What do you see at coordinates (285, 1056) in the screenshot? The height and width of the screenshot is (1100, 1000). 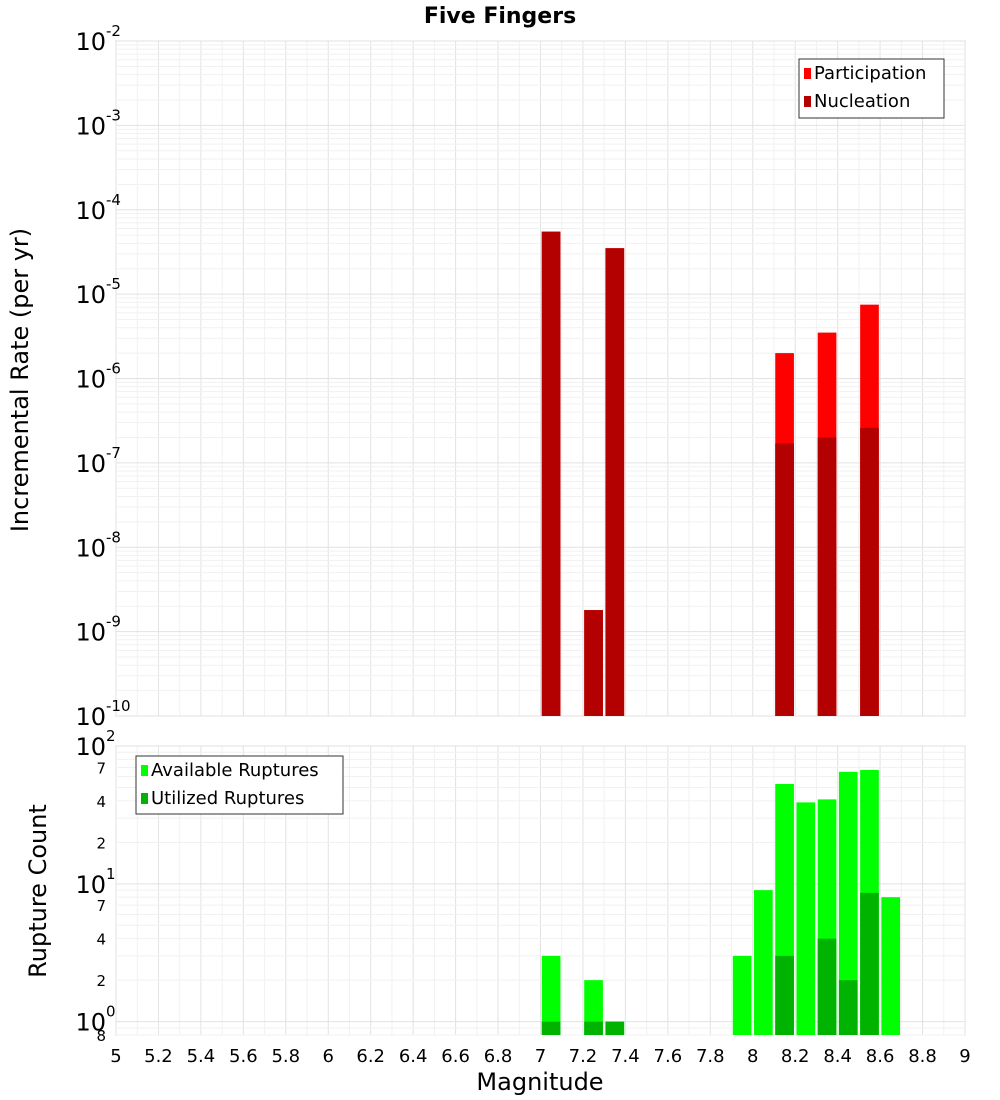 I see `x-tick-label: 5.8` at bounding box center [285, 1056].